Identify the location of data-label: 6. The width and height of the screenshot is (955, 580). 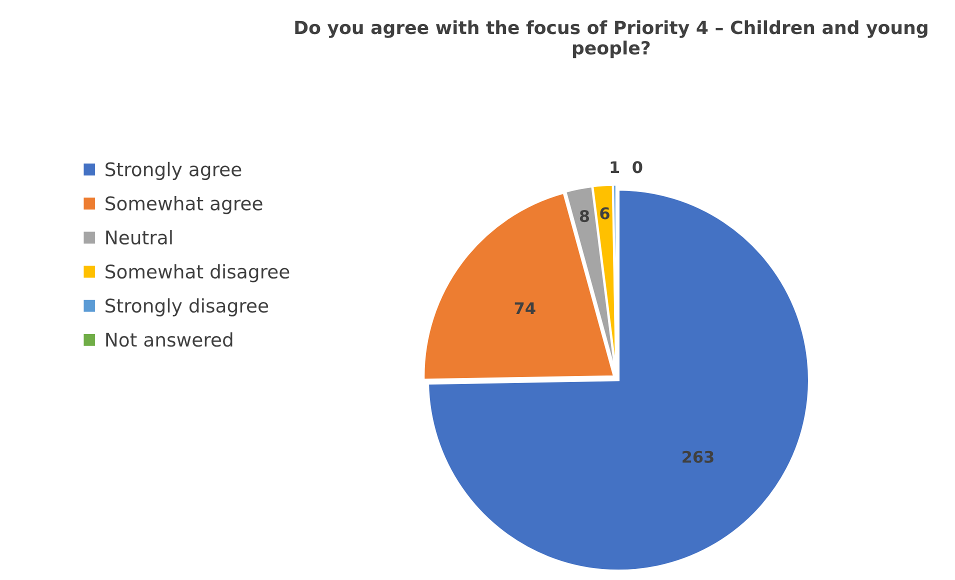
(605, 213).